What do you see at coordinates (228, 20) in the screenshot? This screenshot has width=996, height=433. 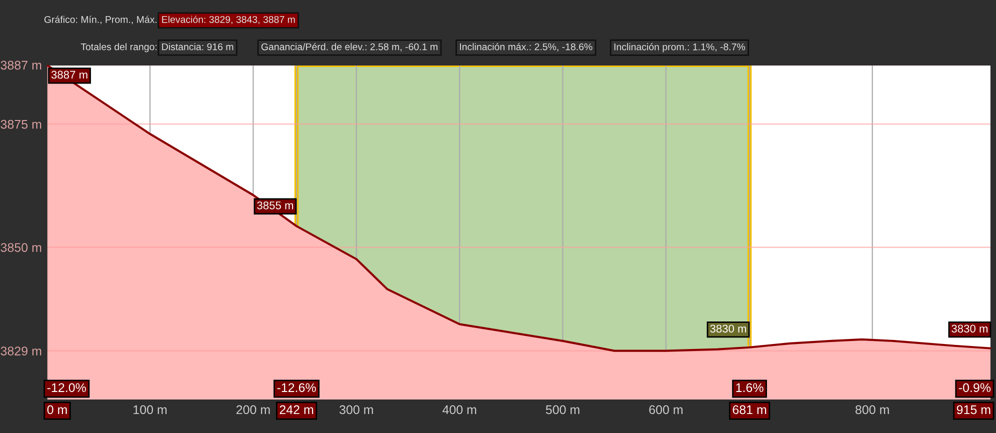 I see `text: Elevación: 3829, 3843, 3887 m` at bounding box center [228, 20].